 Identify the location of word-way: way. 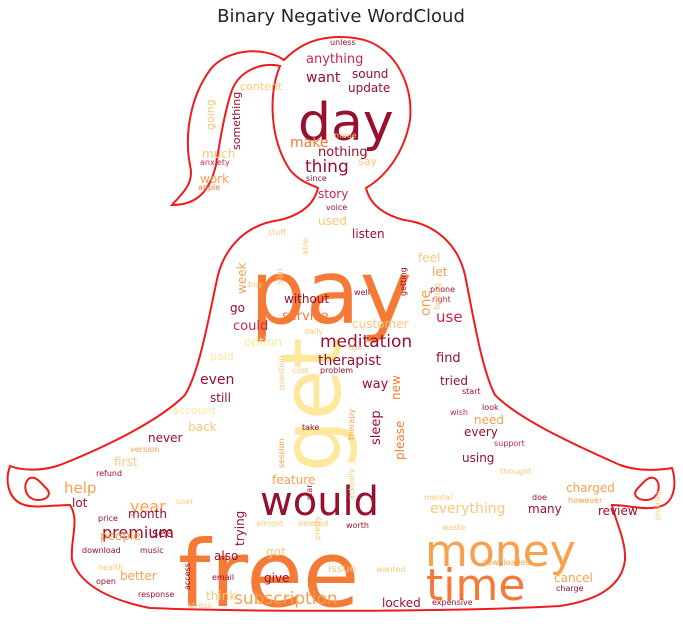
(375, 384).